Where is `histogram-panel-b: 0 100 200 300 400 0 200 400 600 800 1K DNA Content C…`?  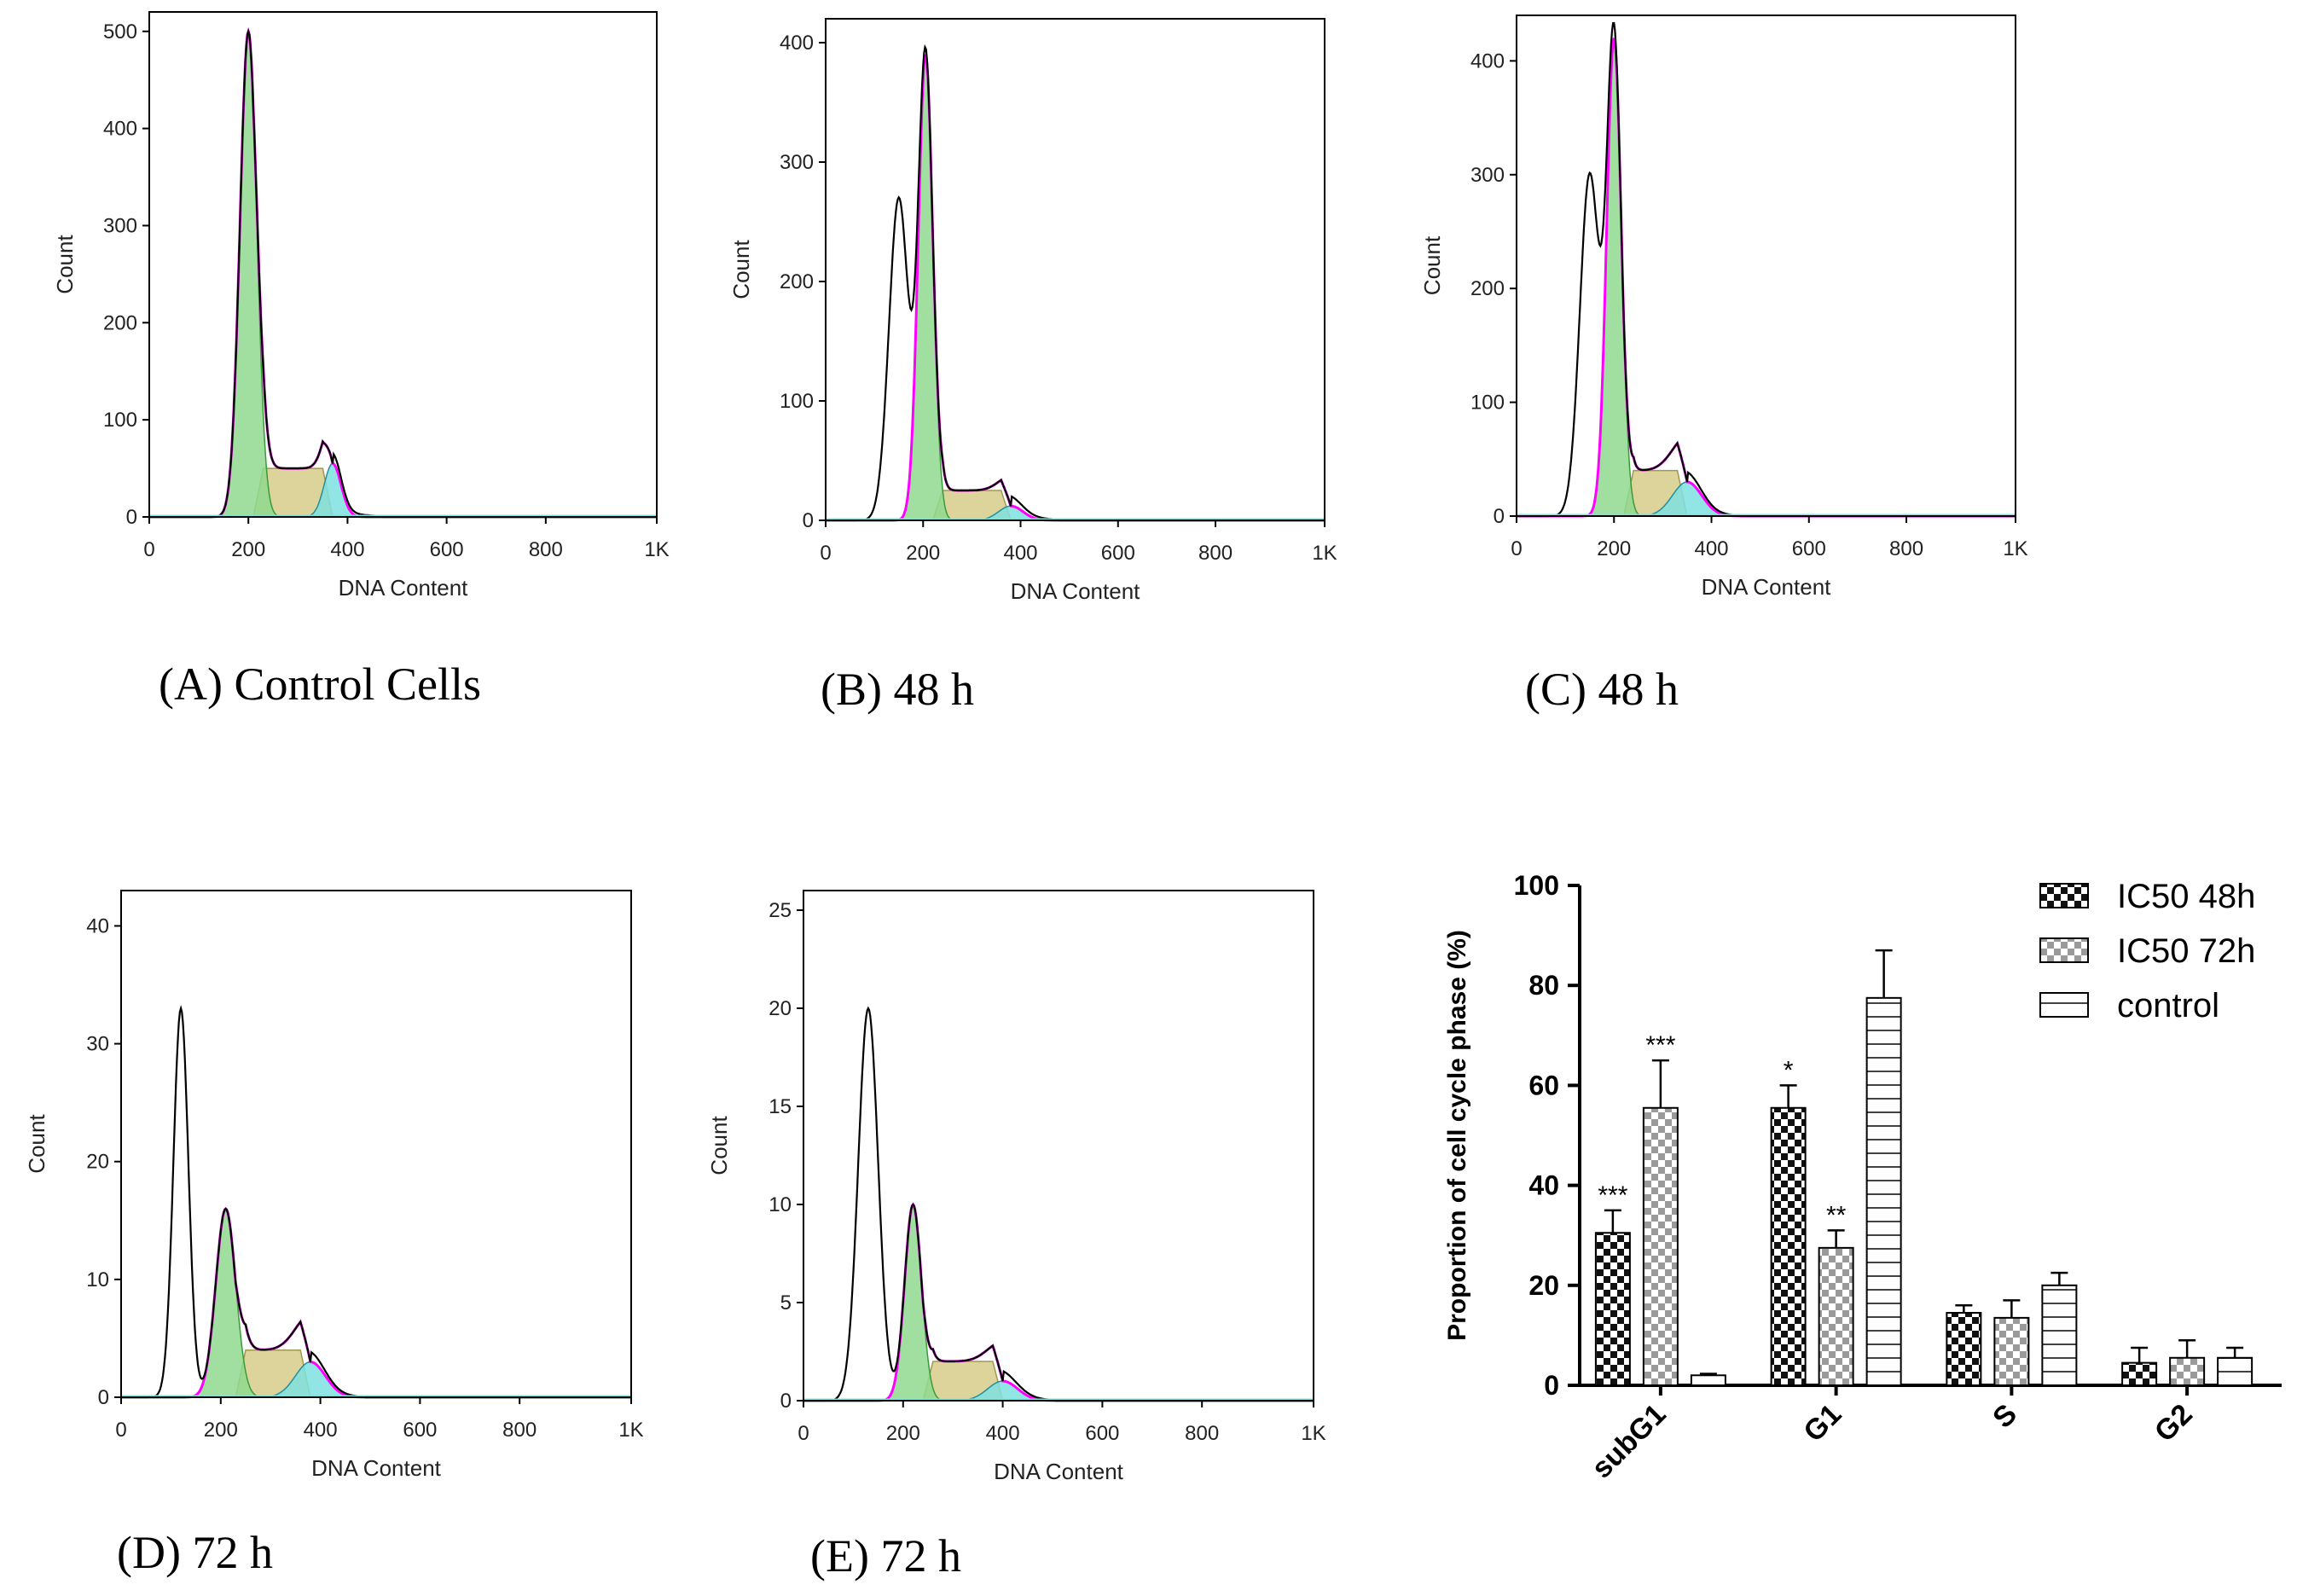 histogram-panel-b: 0 100 200 300 400 0 200 400 600 800 1K DNA Content C… is located at coordinates (1032, 366).